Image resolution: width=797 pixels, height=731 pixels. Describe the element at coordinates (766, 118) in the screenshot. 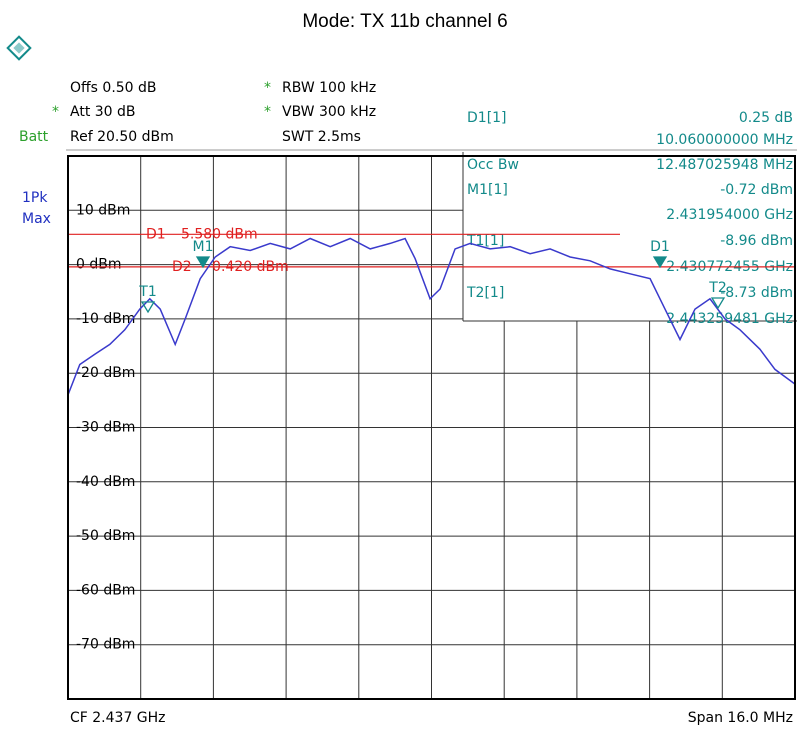

I see `readout-value: 0.25 dB` at that location.